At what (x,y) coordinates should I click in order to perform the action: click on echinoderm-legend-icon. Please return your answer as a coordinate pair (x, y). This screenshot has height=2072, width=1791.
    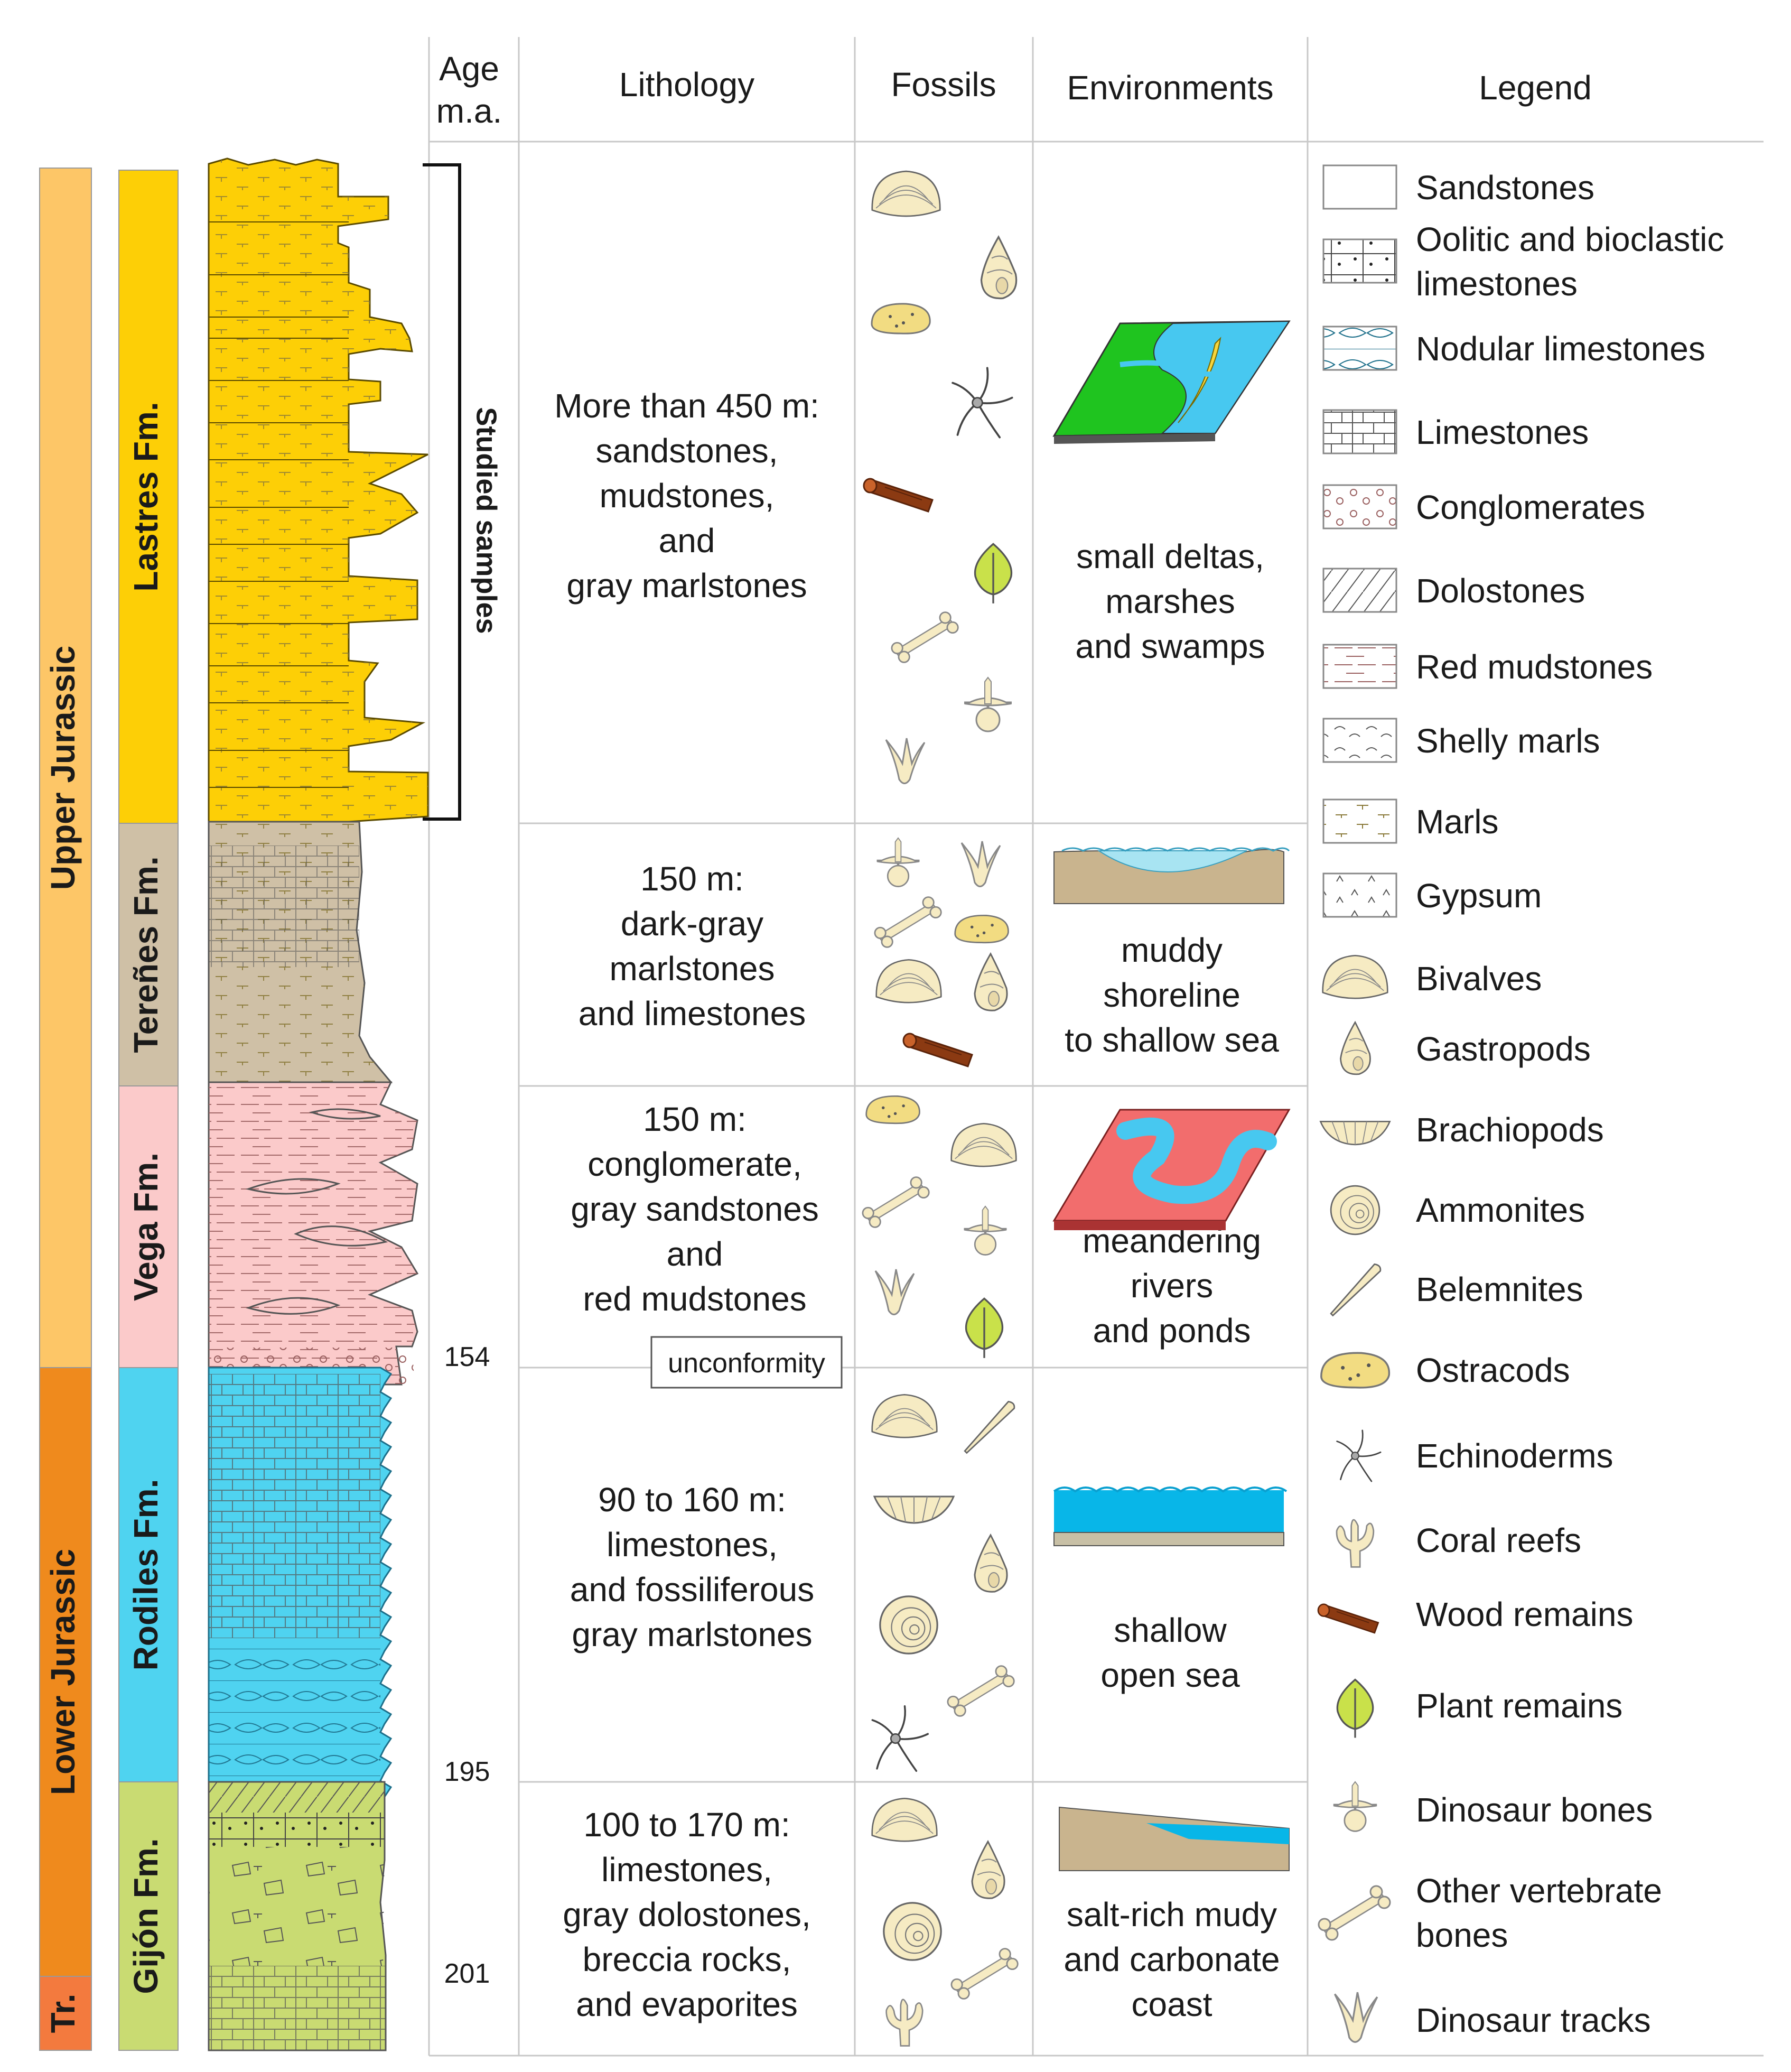
    Looking at the image, I should click on (1359, 1455).